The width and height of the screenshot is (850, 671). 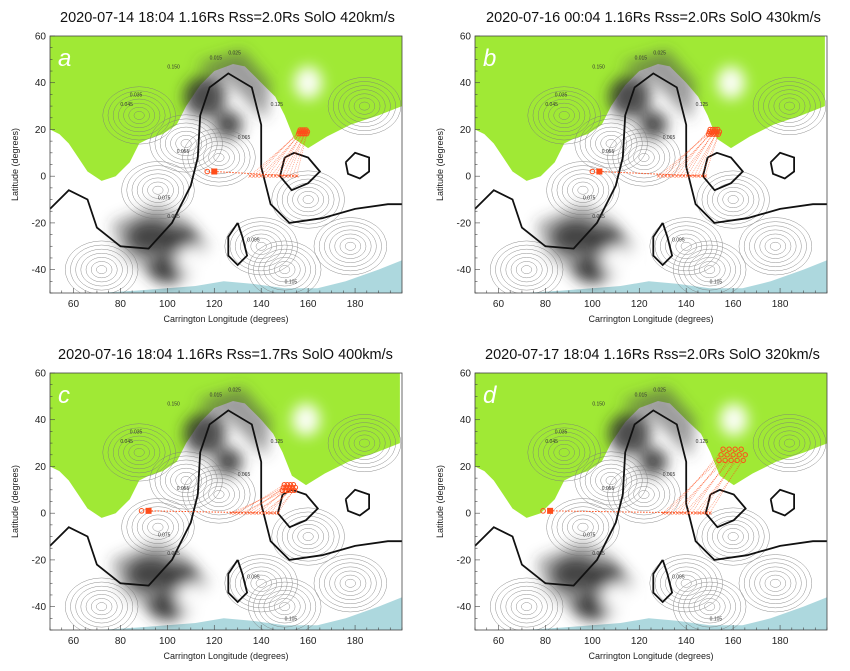 I want to click on contour-label: 0.055, so click(x=608, y=489).